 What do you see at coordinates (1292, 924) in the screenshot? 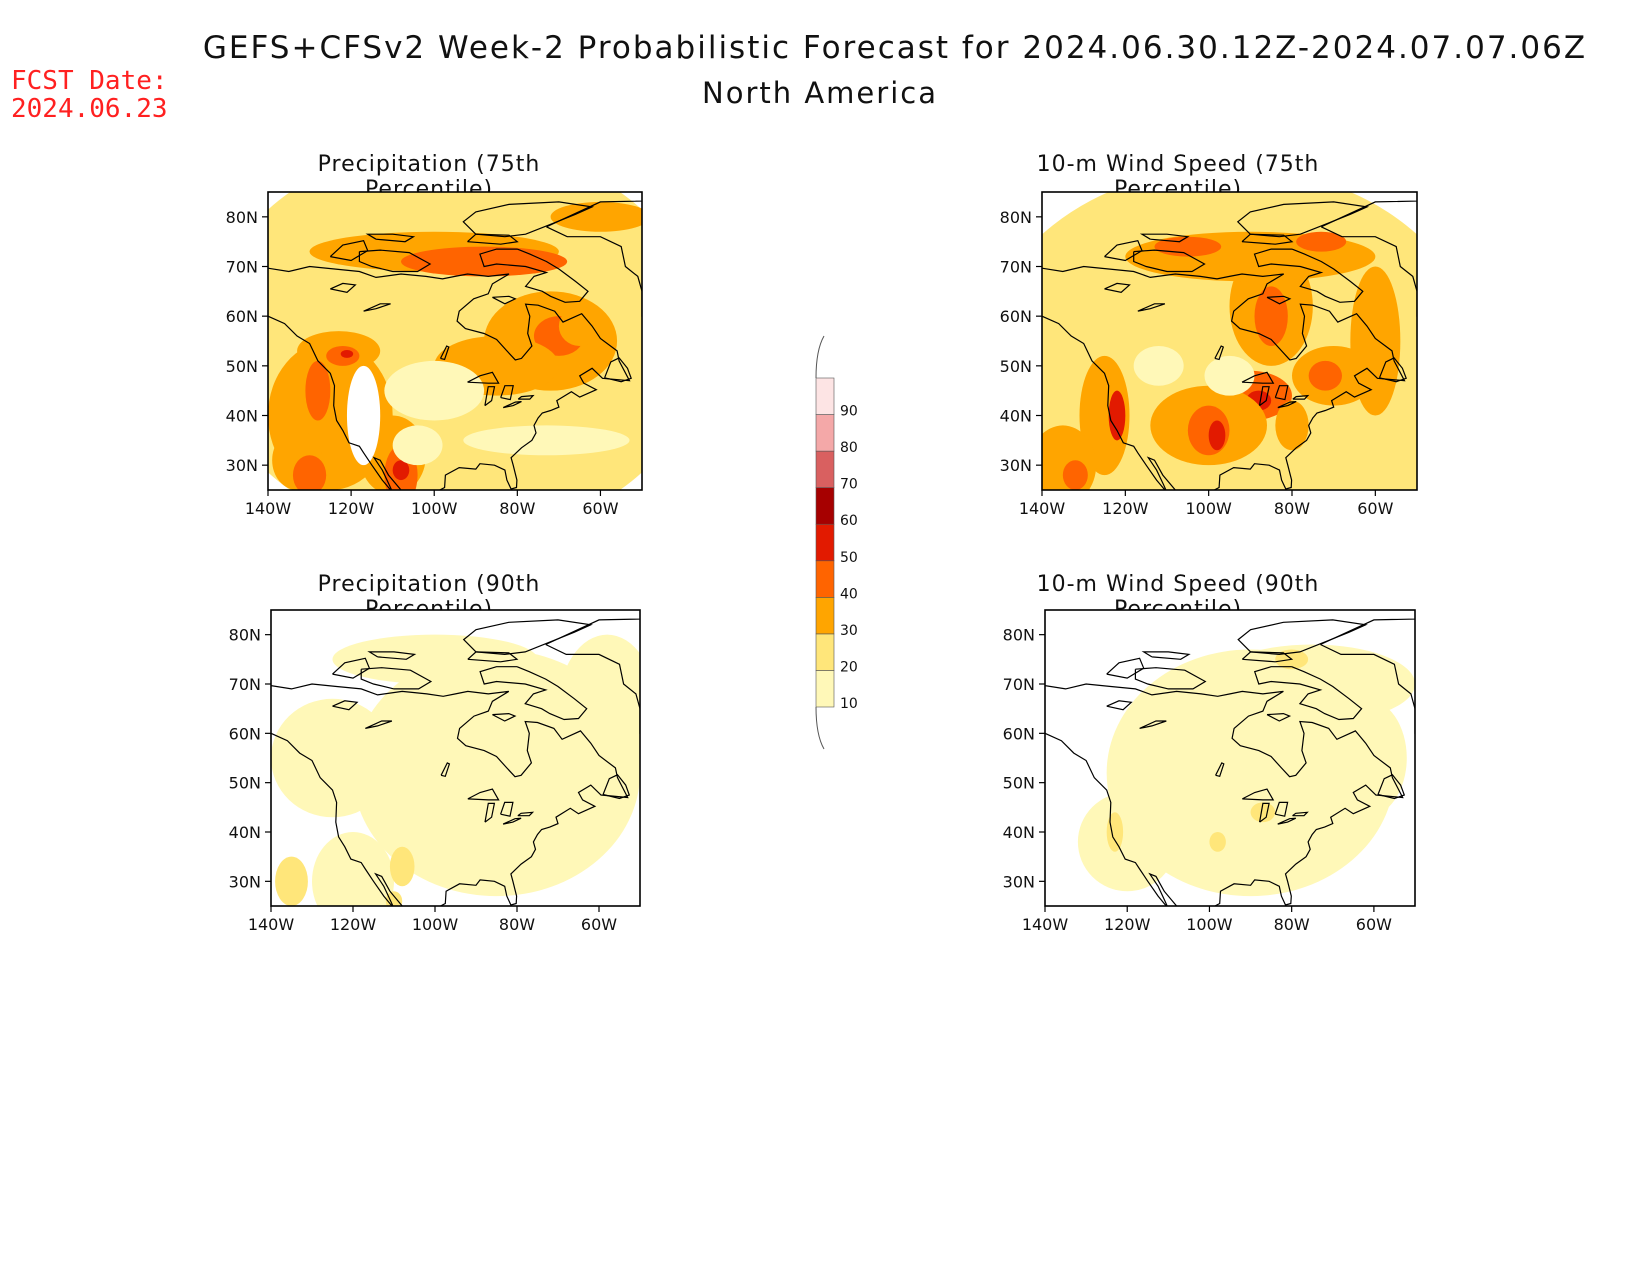
I see `lon-tick-label: 80W` at bounding box center [1292, 924].